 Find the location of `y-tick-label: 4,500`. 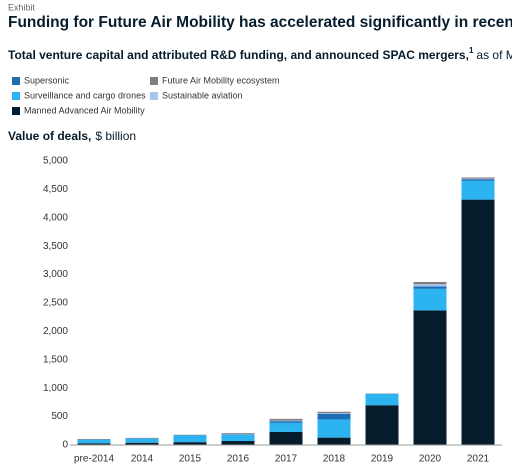

y-tick-label: 4,500 is located at coordinates (55, 189).